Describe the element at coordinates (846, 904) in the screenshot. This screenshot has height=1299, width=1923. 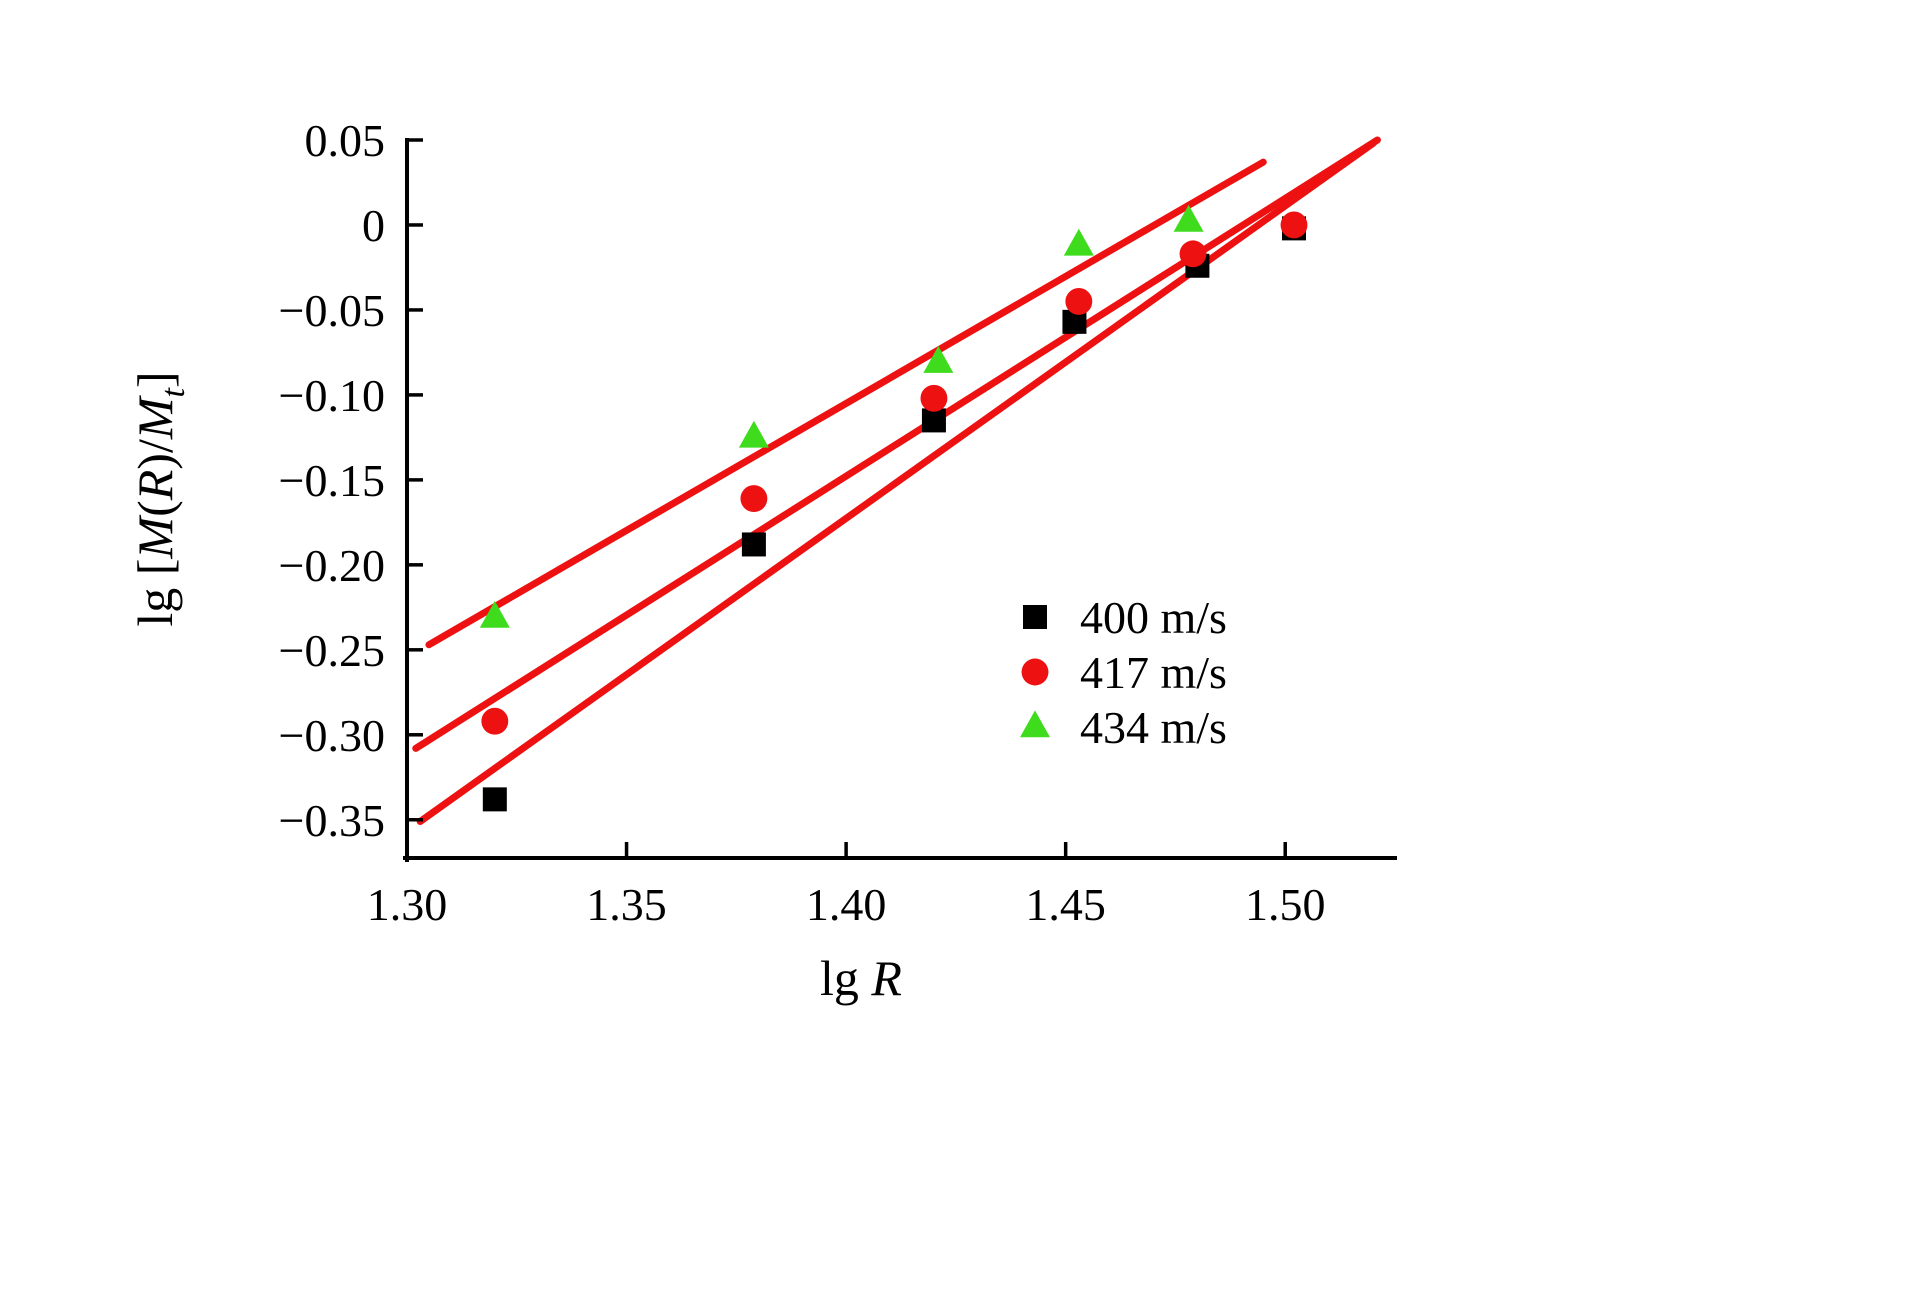
I see `x-tick-label-2: 1.40` at that location.